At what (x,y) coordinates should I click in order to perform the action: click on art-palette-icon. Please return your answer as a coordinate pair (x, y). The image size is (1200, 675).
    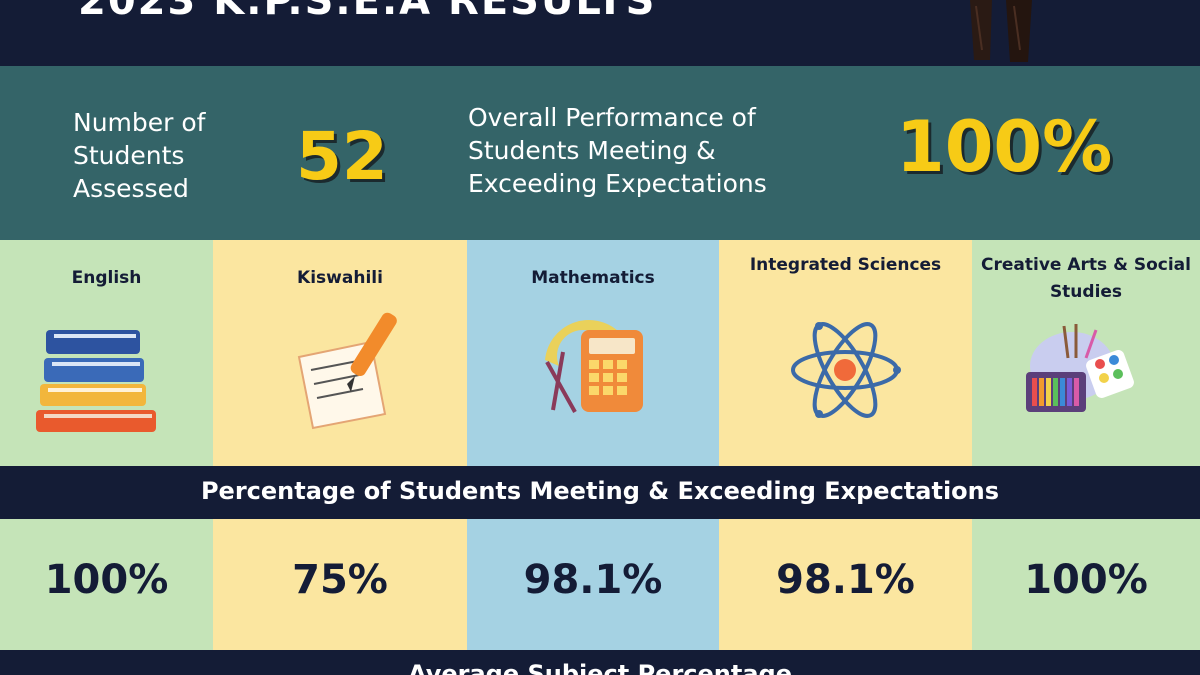
    Looking at the image, I should click on (1080, 368).